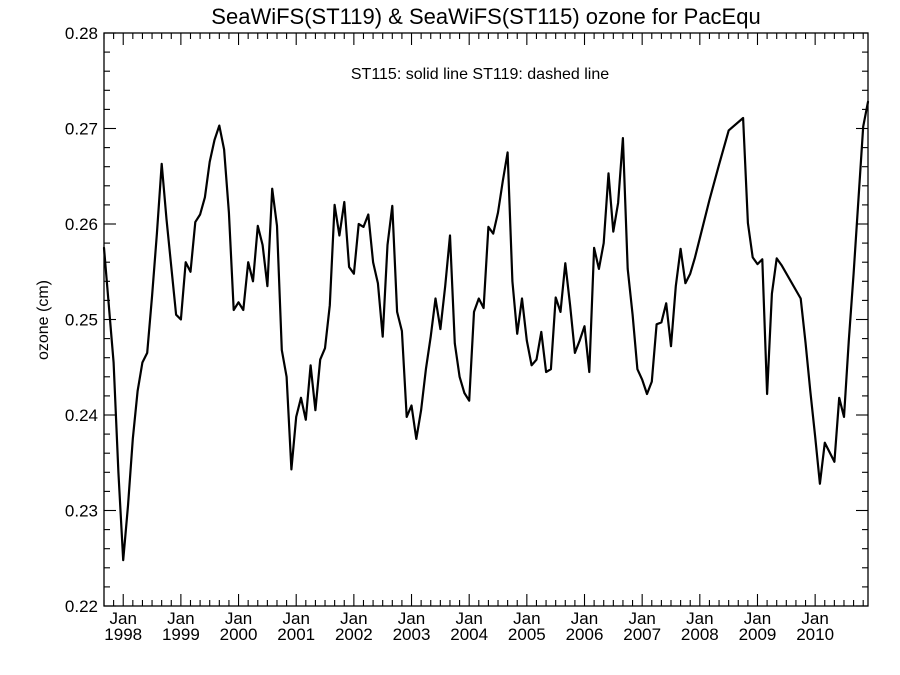  What do you see at coordinates (239, 634) in the screenshot?
I see `x-tick-year-label: 2000` at bounding box center [239, 634].